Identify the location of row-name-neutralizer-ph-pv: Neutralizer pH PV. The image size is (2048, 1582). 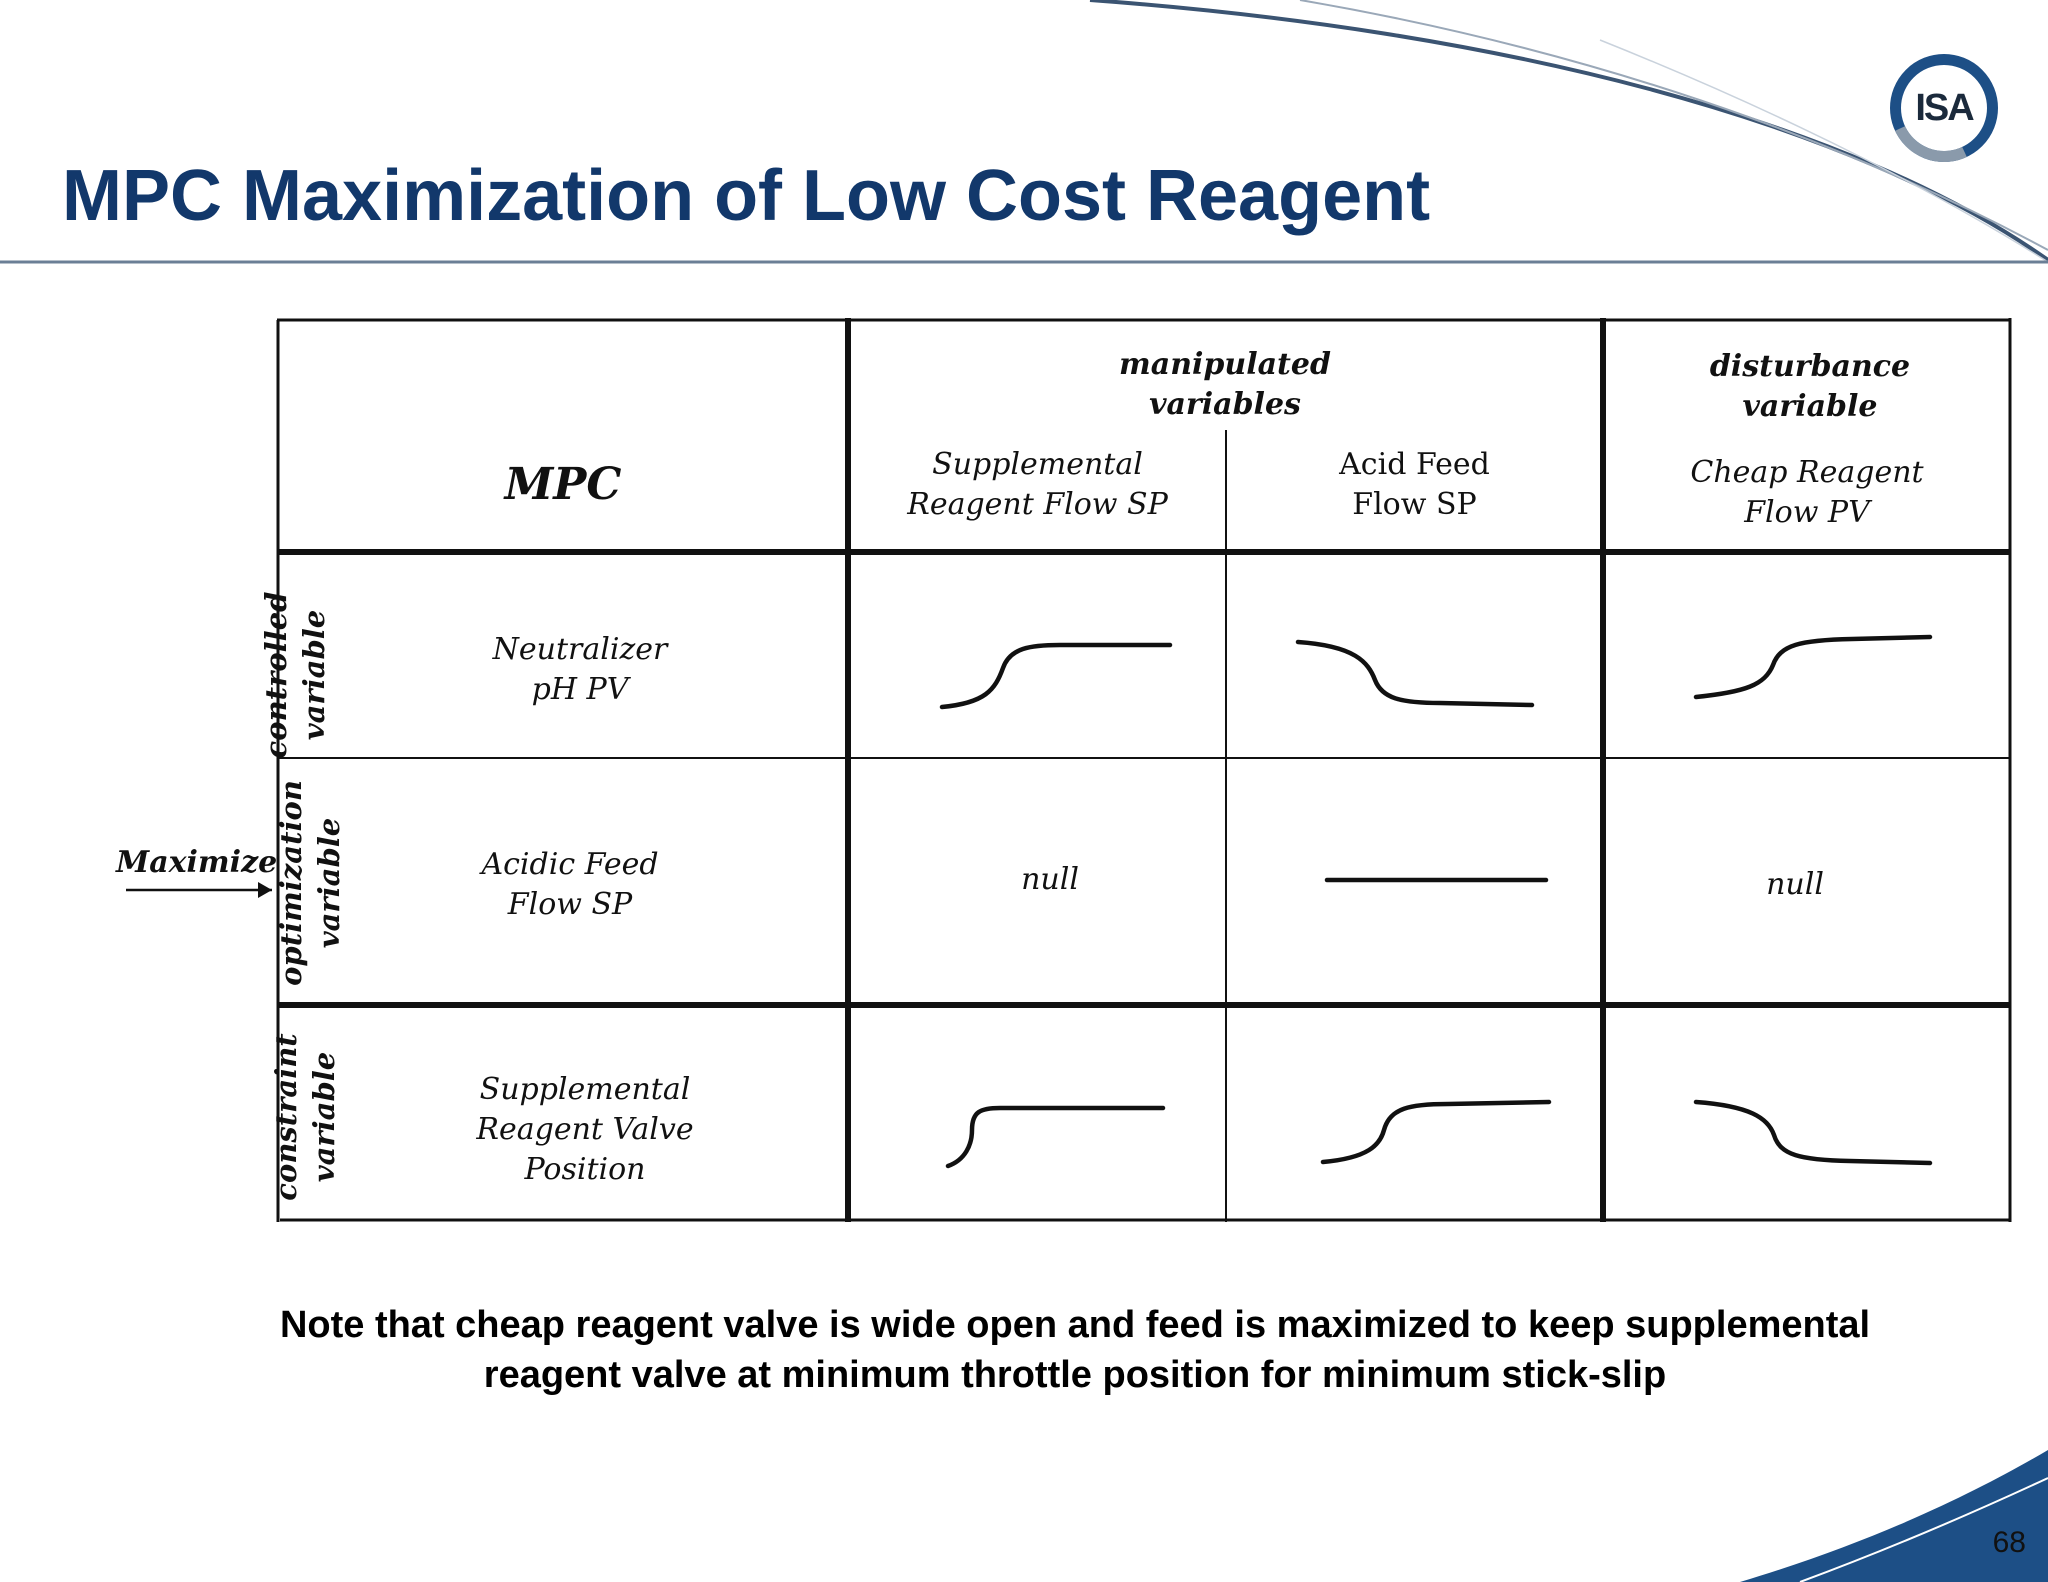
(580, 669).